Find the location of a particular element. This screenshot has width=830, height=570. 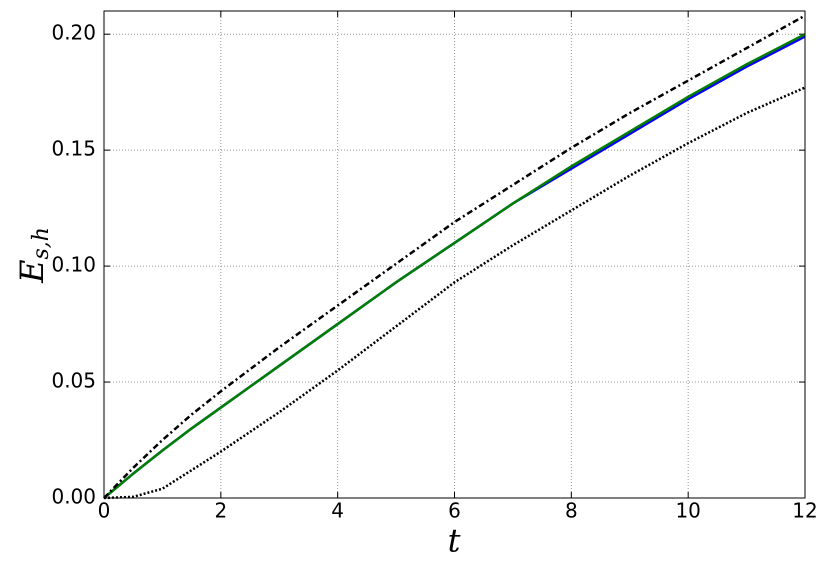

y-tick-label: 0.20 is located at coordinates (73, 33).